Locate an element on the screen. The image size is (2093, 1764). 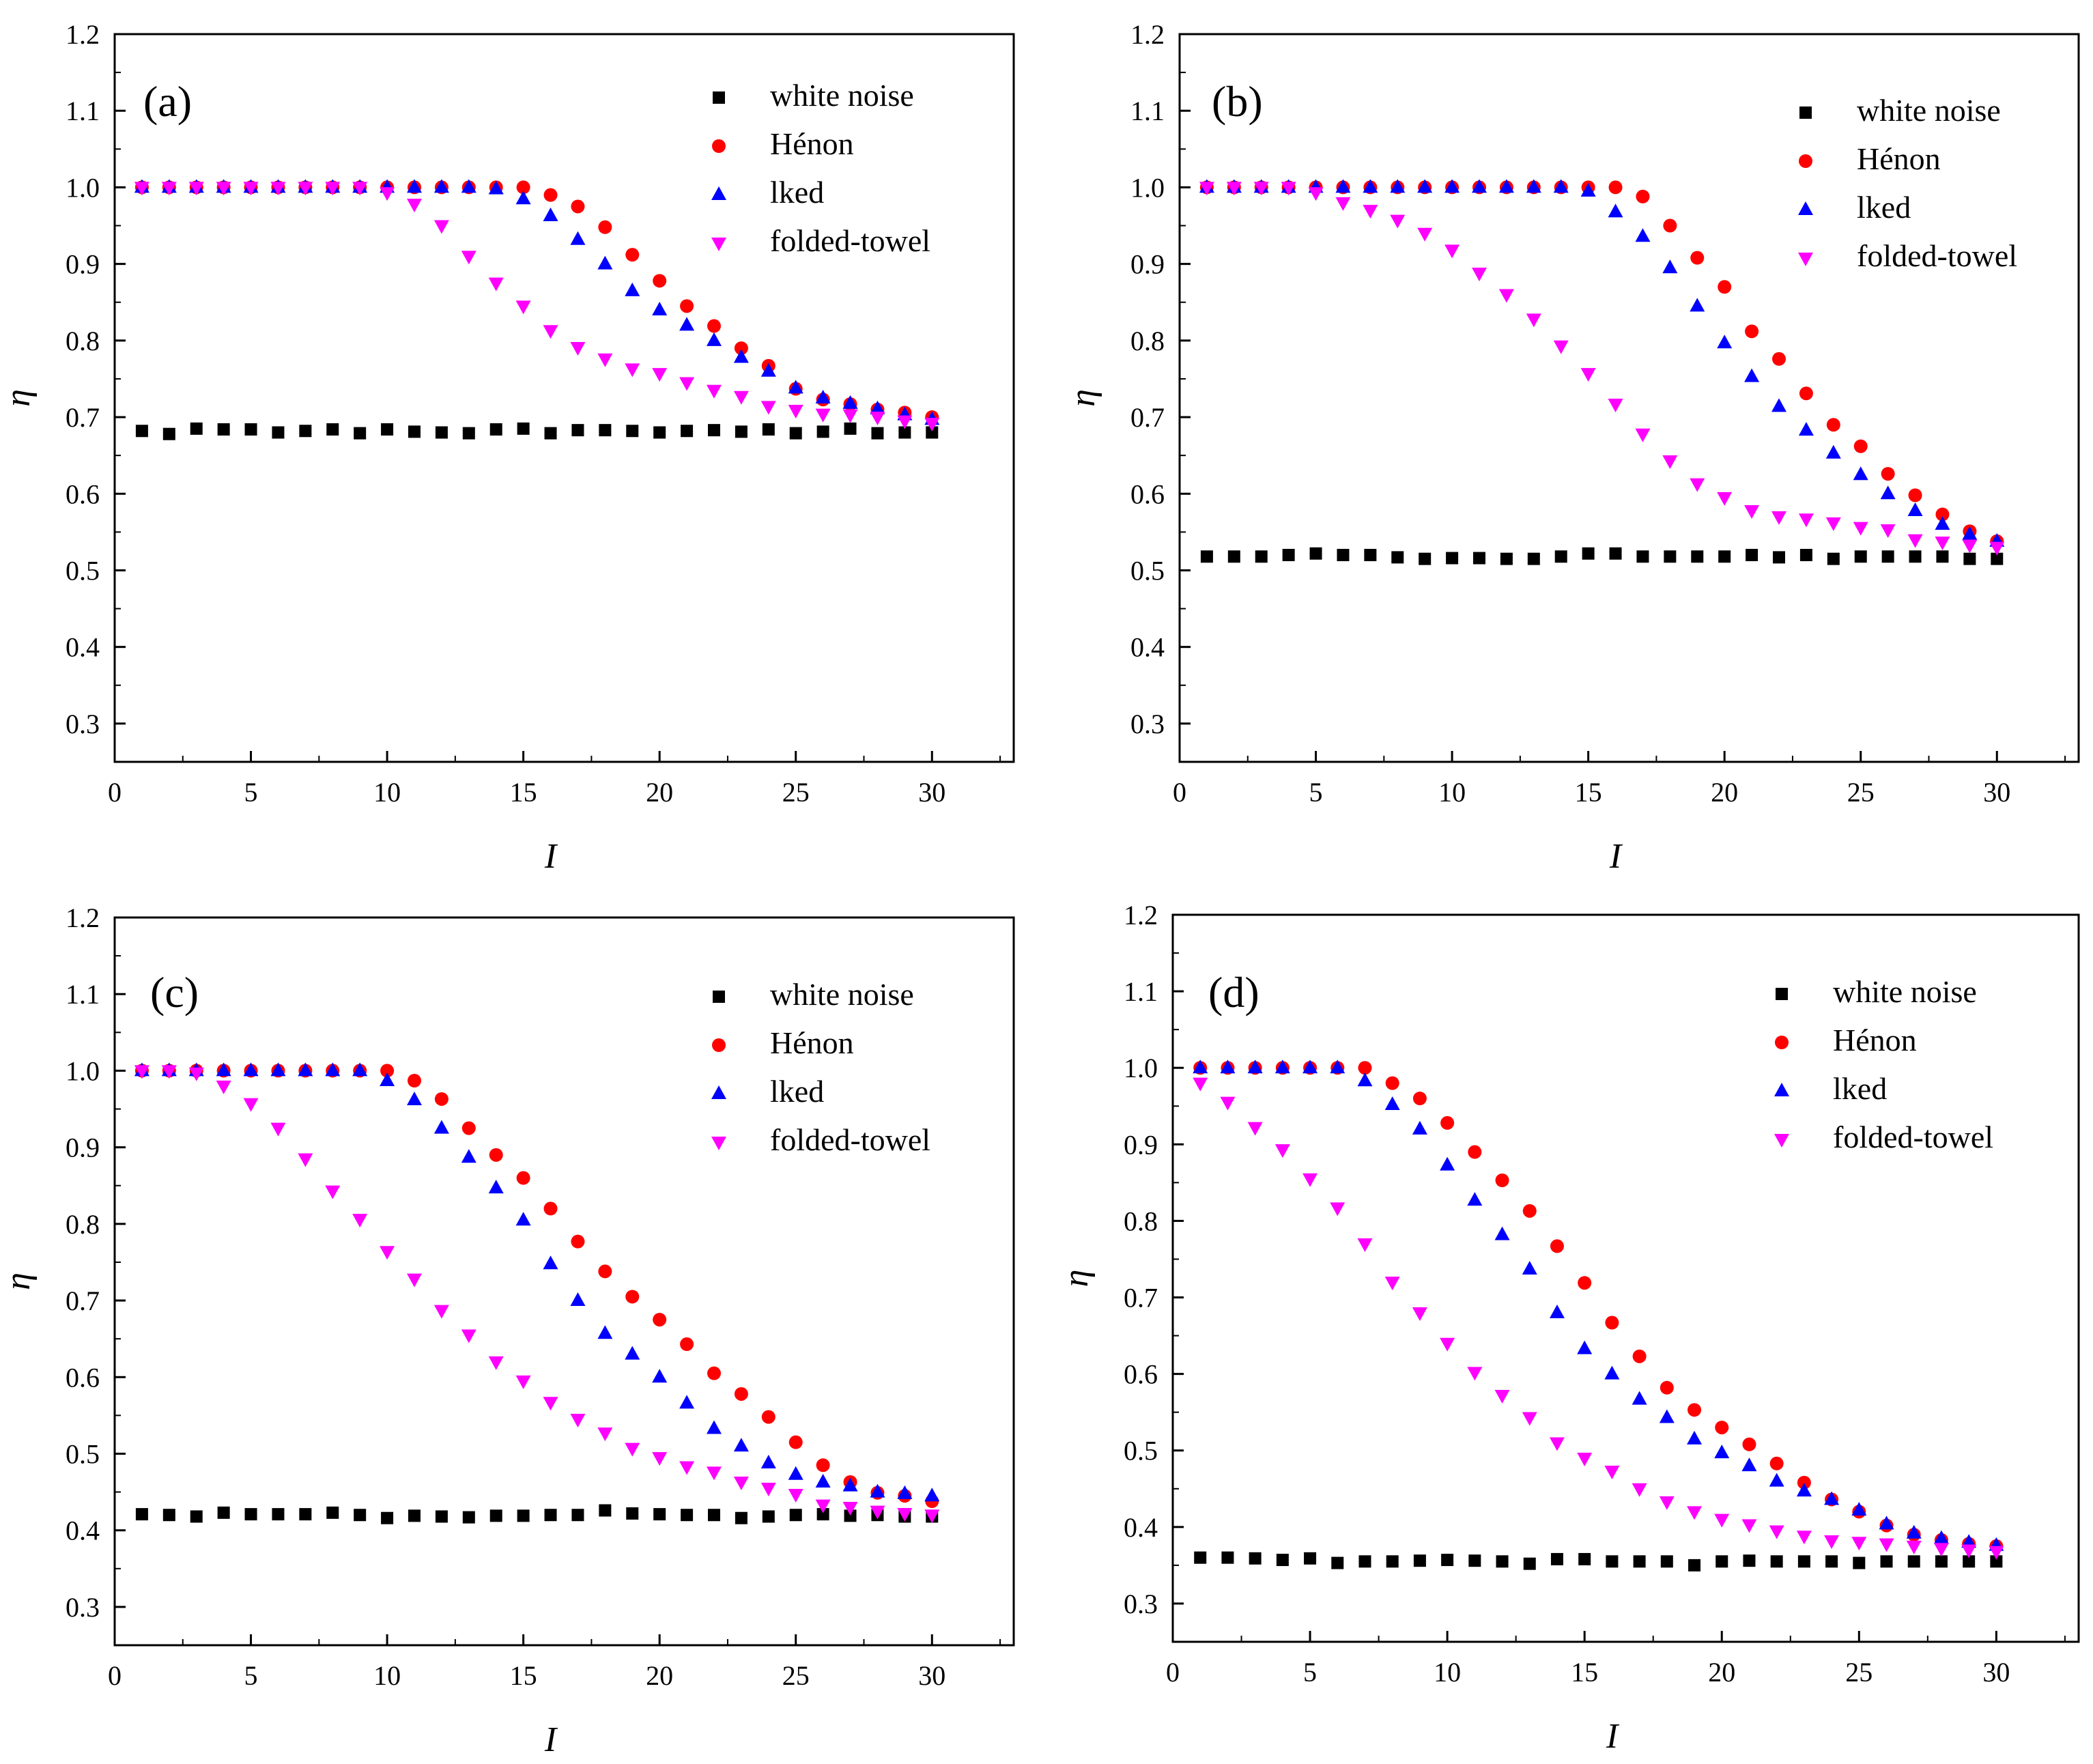
y-tick-label: 0.5 is located at coordinates (83, 570).